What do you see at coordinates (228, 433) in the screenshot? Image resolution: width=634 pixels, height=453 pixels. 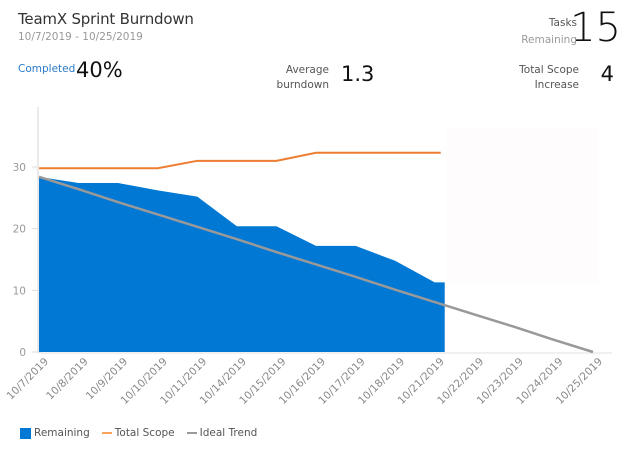 I see `legend-label: Ideal Trend` at bounding box center [228, 433].